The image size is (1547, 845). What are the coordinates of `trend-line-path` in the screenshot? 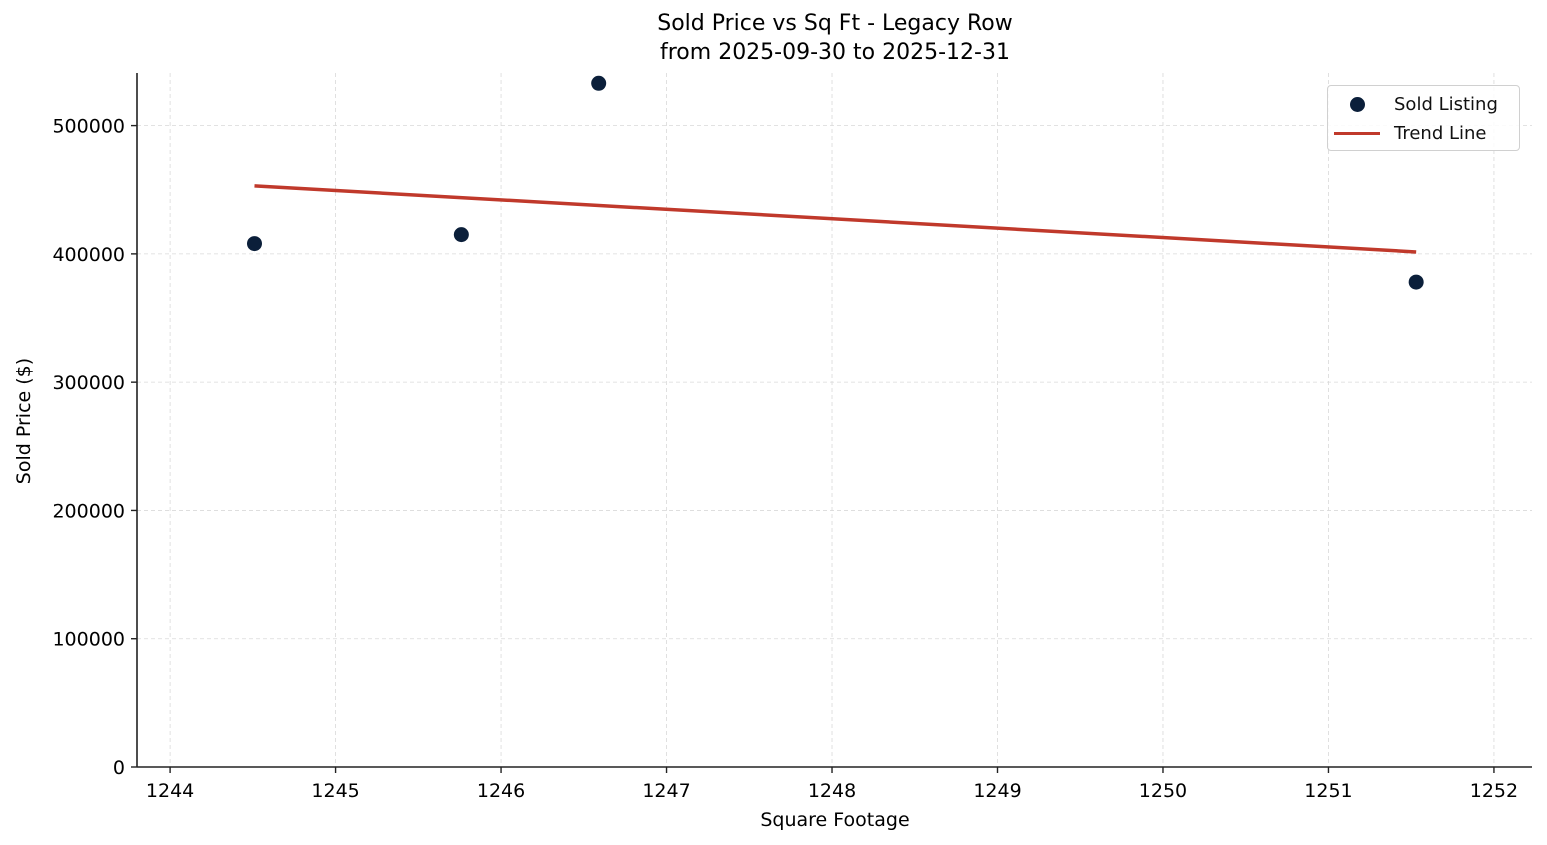 It's located at (835, 219).